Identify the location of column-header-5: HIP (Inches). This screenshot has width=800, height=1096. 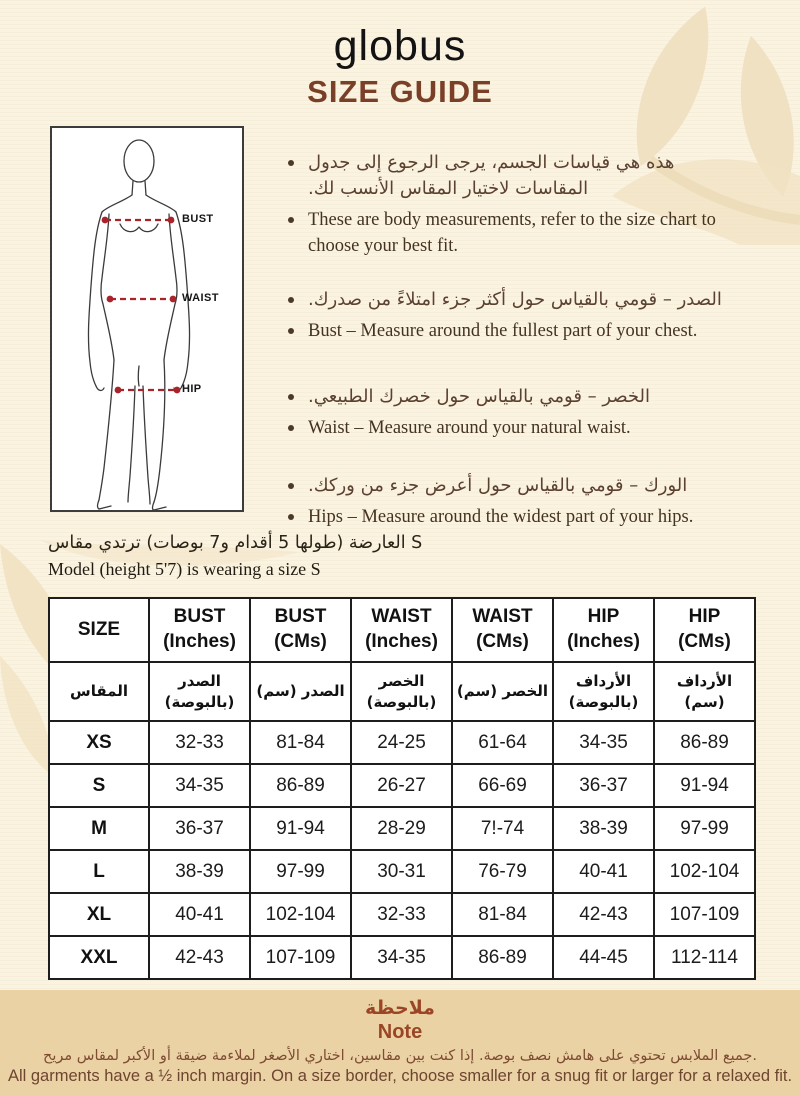
(603, 630).